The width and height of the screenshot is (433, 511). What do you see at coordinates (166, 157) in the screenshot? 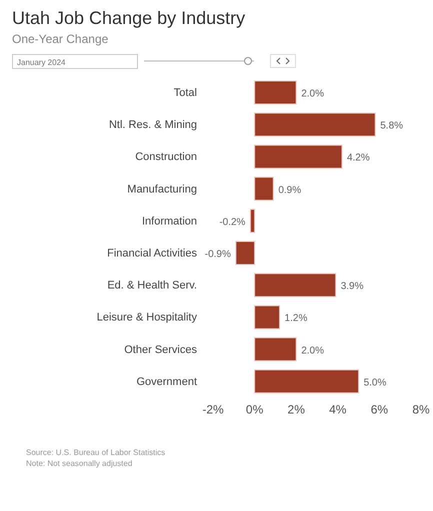
I see `y-tick-label: Construction` at bounding box center [166, 157].